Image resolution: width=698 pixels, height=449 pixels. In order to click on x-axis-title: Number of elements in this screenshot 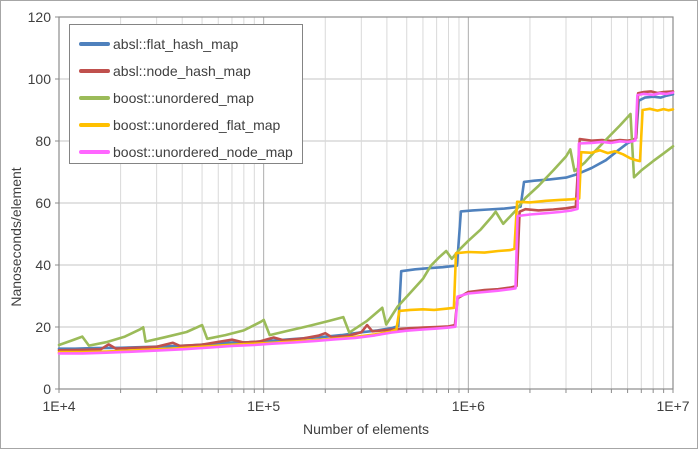, I will do `click(366, 429)`.